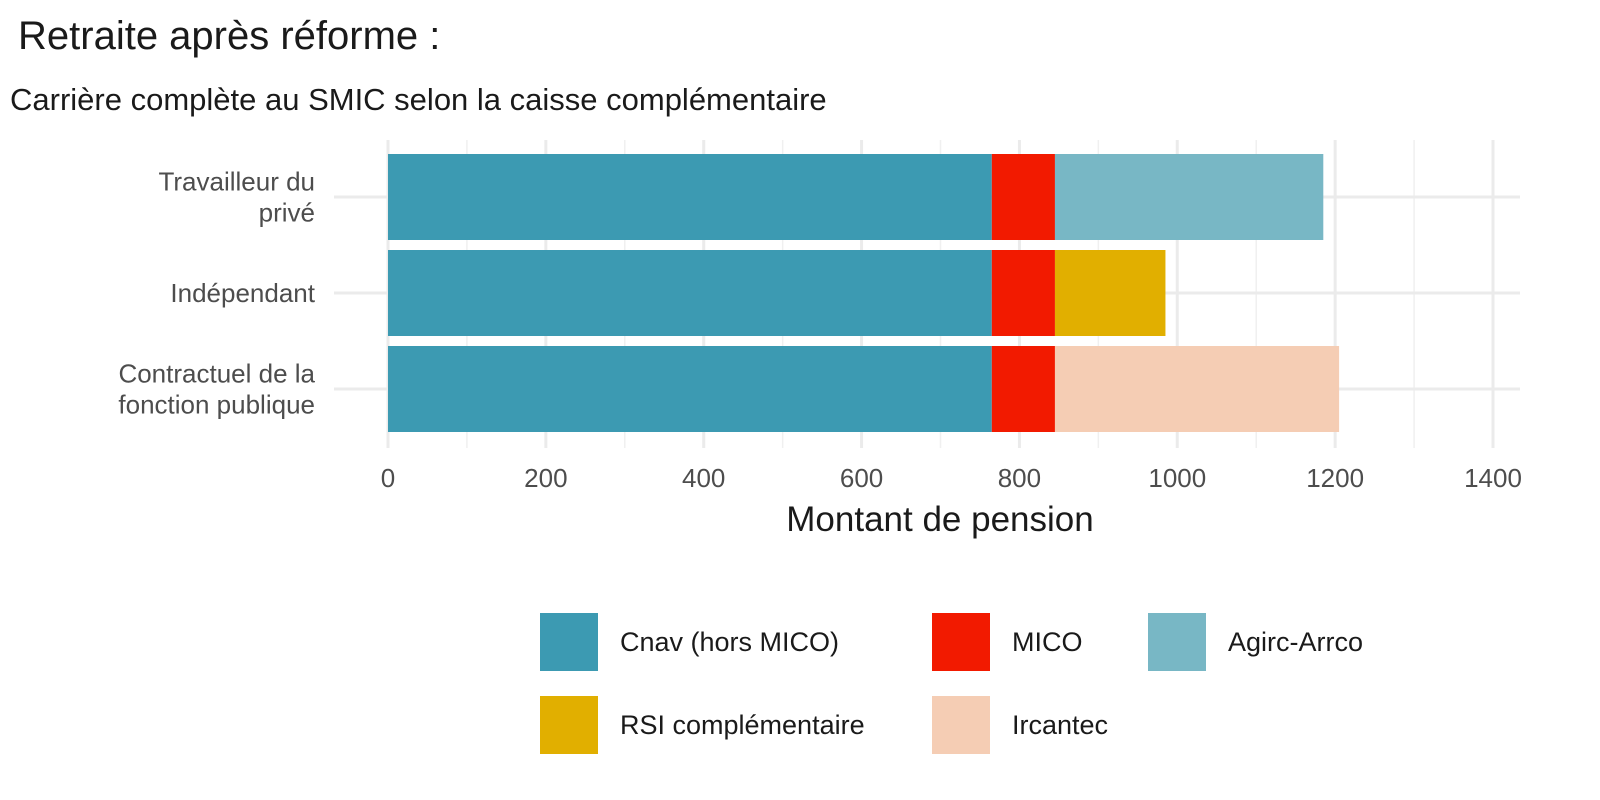 The width and height of the screenshot is (1600, 800). I want to click on legend-item-rsi: RSI complémentaire, so click(702, 725).